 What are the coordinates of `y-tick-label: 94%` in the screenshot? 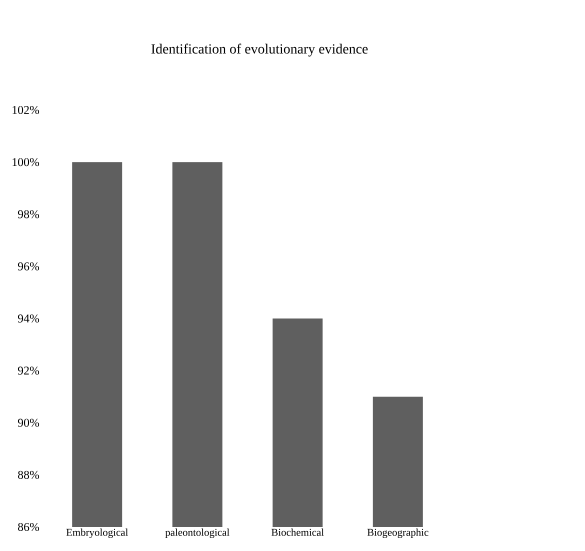 It's located at (29, 318).